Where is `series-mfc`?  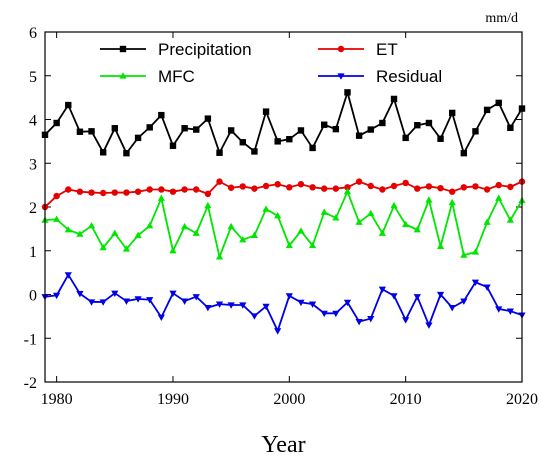 series-mfc is located at coordinates (283, 223).